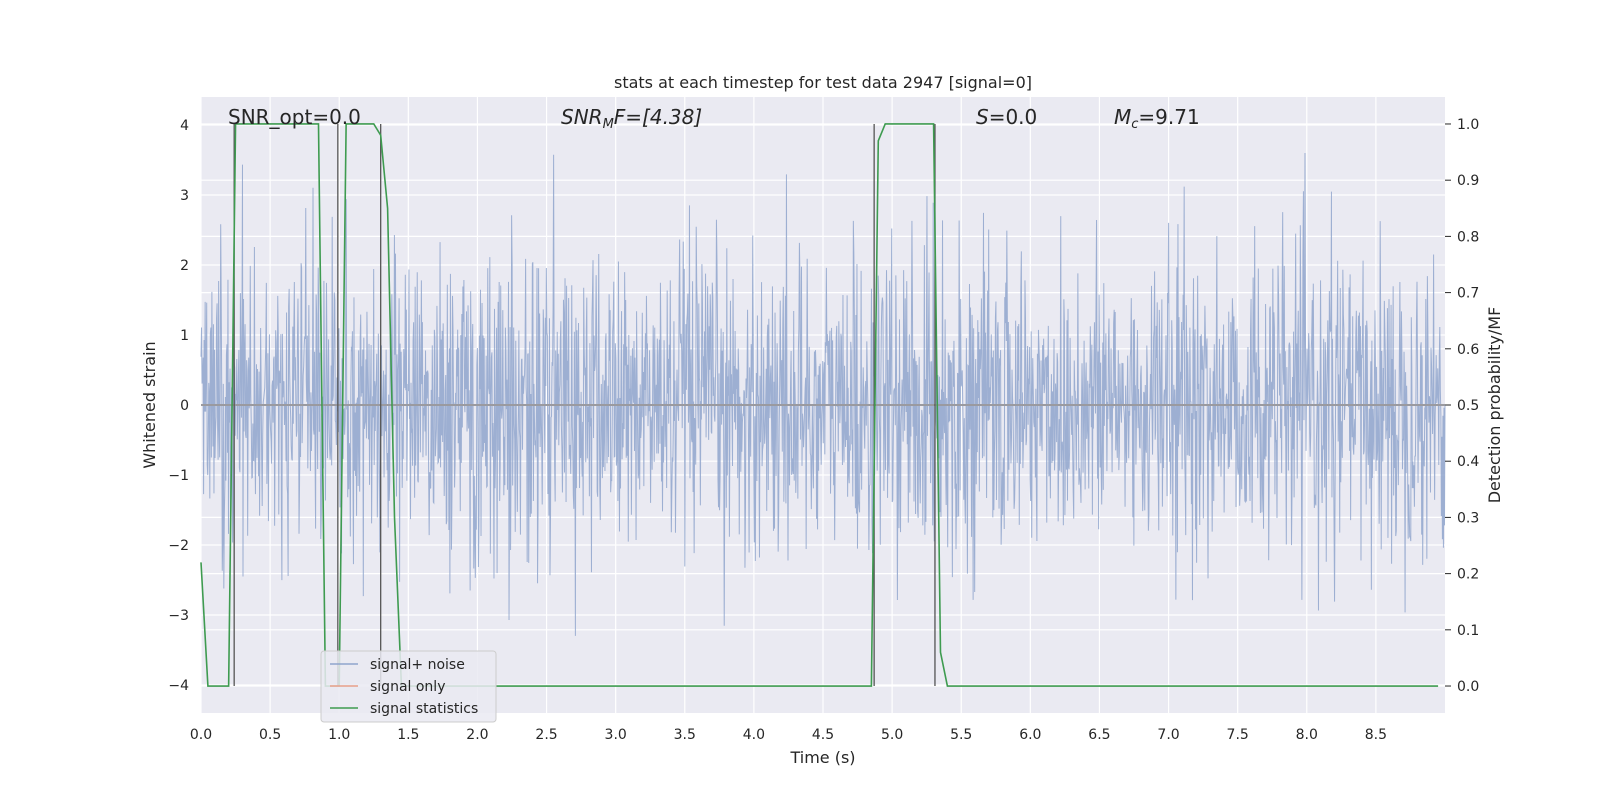 This screenshot has width=1600, height=800. I want to click on legend-box, so click(408, 686).